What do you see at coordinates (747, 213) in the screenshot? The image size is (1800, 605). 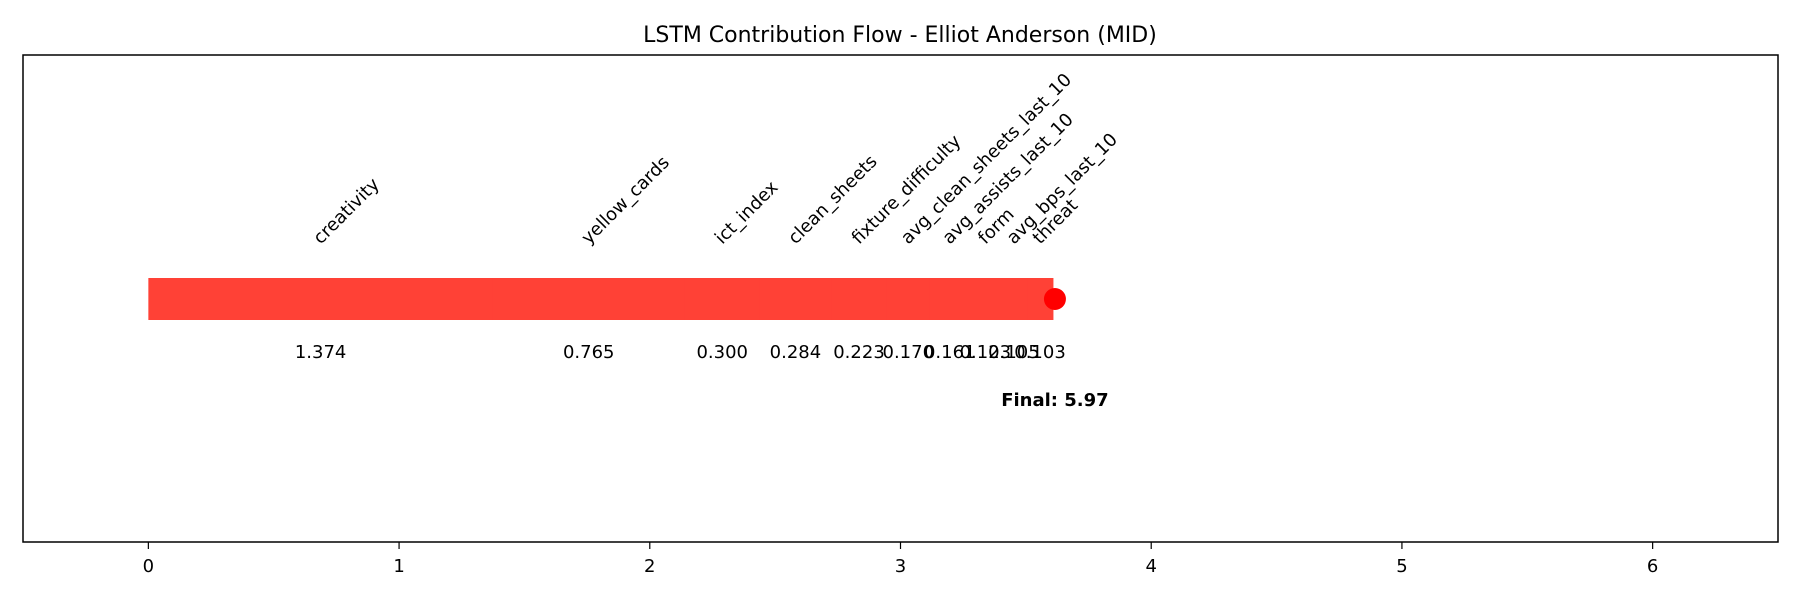 I see `feature-label-ict_index: ict_index` at bounding box center [747, 213].